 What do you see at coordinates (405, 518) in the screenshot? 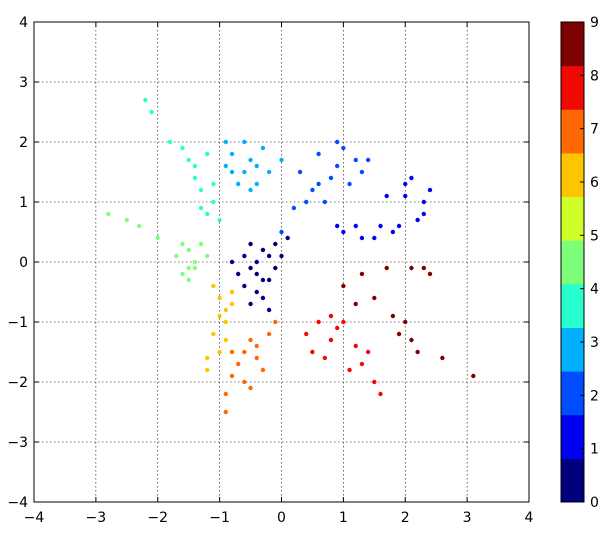
I see `x-tick-label: 2` at bounding box center [405, 518].